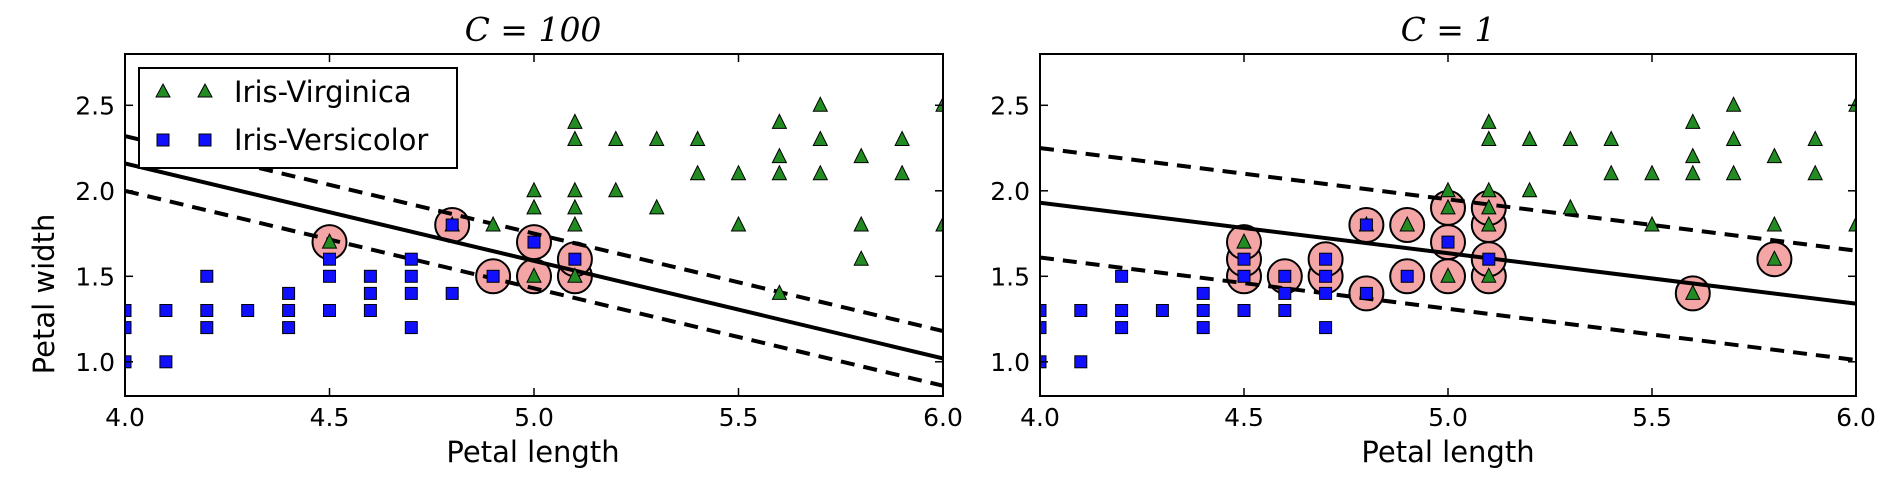 Image resolution: width=1894 pixels, height=496 pixels. What do you see at coordinates (95, 105) in the screenshot?
I see `y-tick-label: 2.5` at bounding box center [95, 105].